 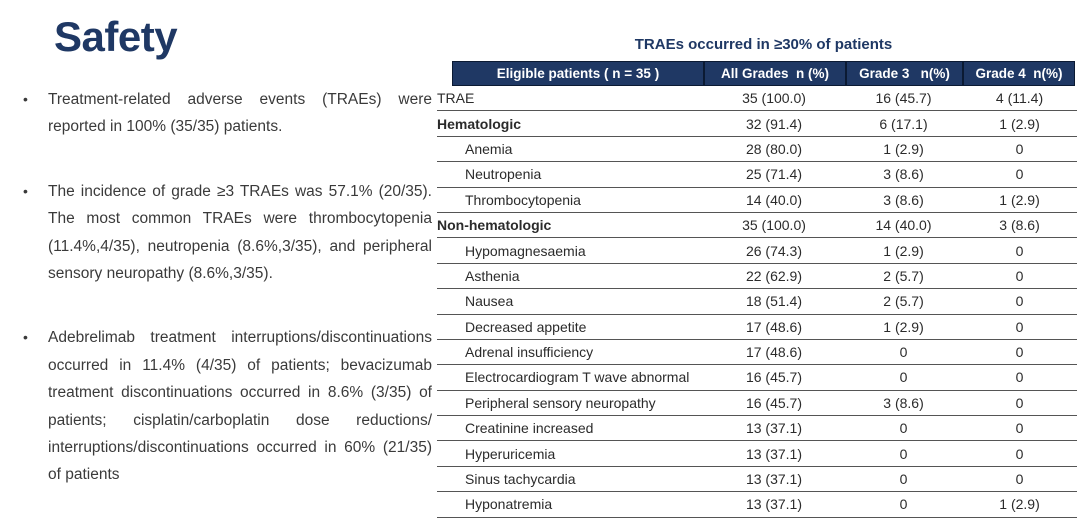 What do you see at coordinates (774, 123) in the screenshot?
I see `row-value: 32 (91.4)` at bounding box center [774, 123].